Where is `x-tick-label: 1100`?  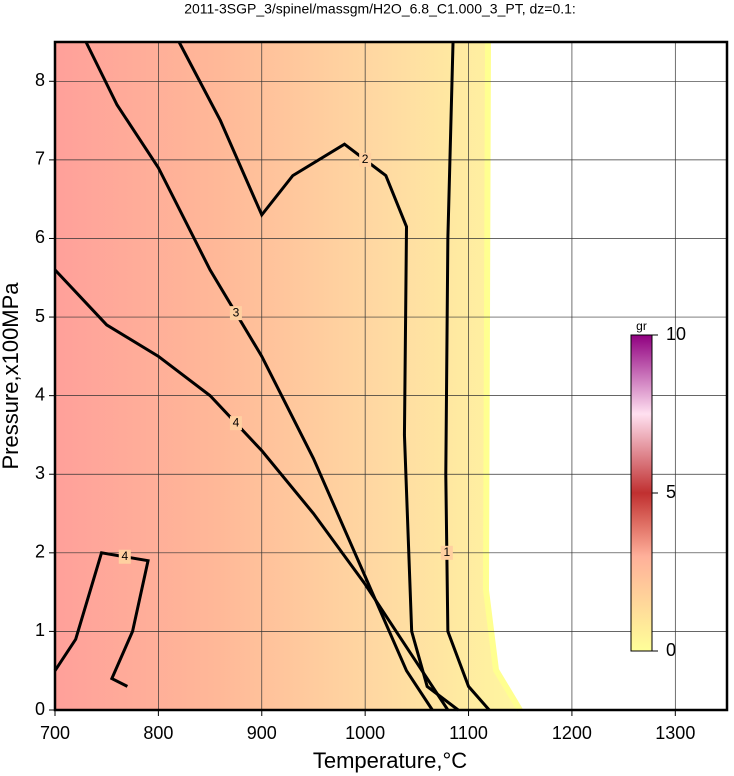 x-tick-label: 1100 is located at coordinates (468, 733).